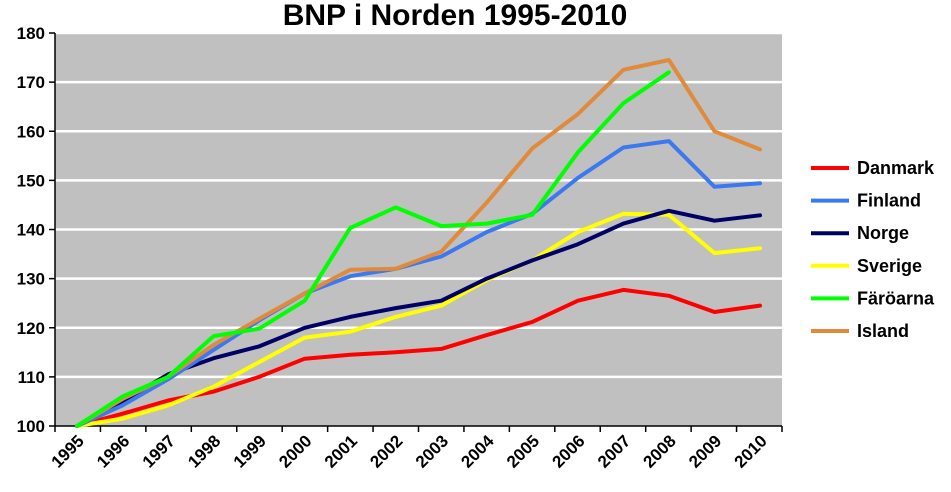 The width and height of the screenshot is (951, 492). I want to click on y-tick-label: 180, so click(31, 33).